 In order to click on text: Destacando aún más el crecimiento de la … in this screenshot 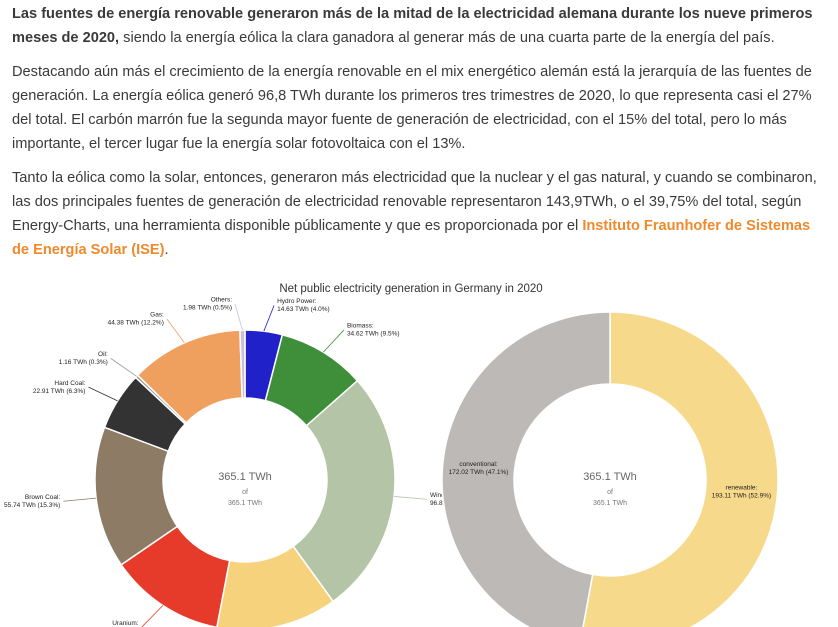, I will do `click(412, 108)`.